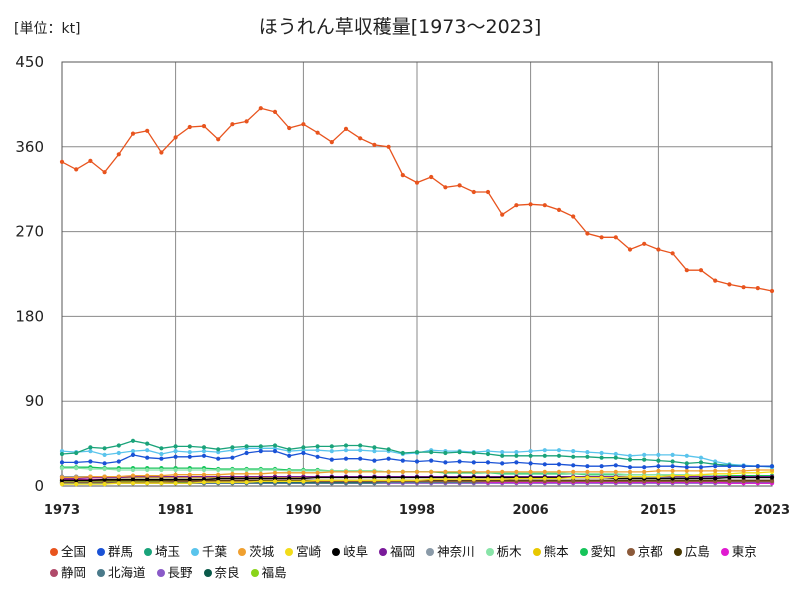  What do you see at coordinates (303, 510) in the screenshot?
I see `x-tick-label: 1990` at bounding box center [303, 510].